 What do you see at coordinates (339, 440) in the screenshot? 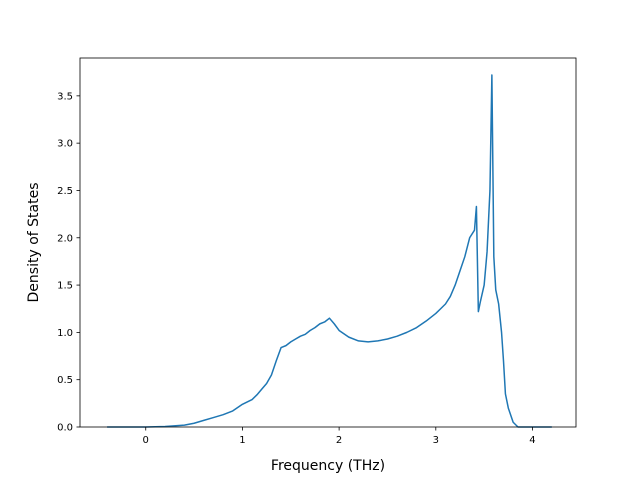
I see `x-tick-label: 2` at bounding box center [339, 440].